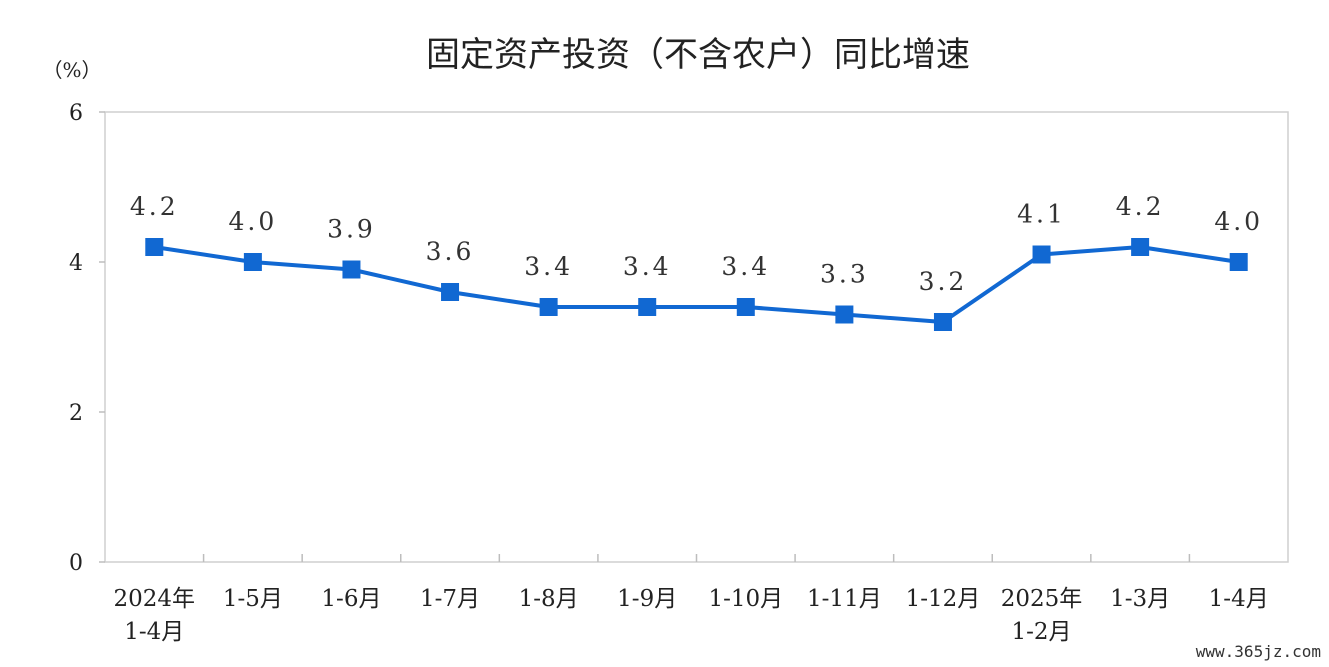 This screenshot has width=1329, height=667. Describe the element at coordinates (76, 413) in the screenshot. I see `y-tick-label: 2` at that location.